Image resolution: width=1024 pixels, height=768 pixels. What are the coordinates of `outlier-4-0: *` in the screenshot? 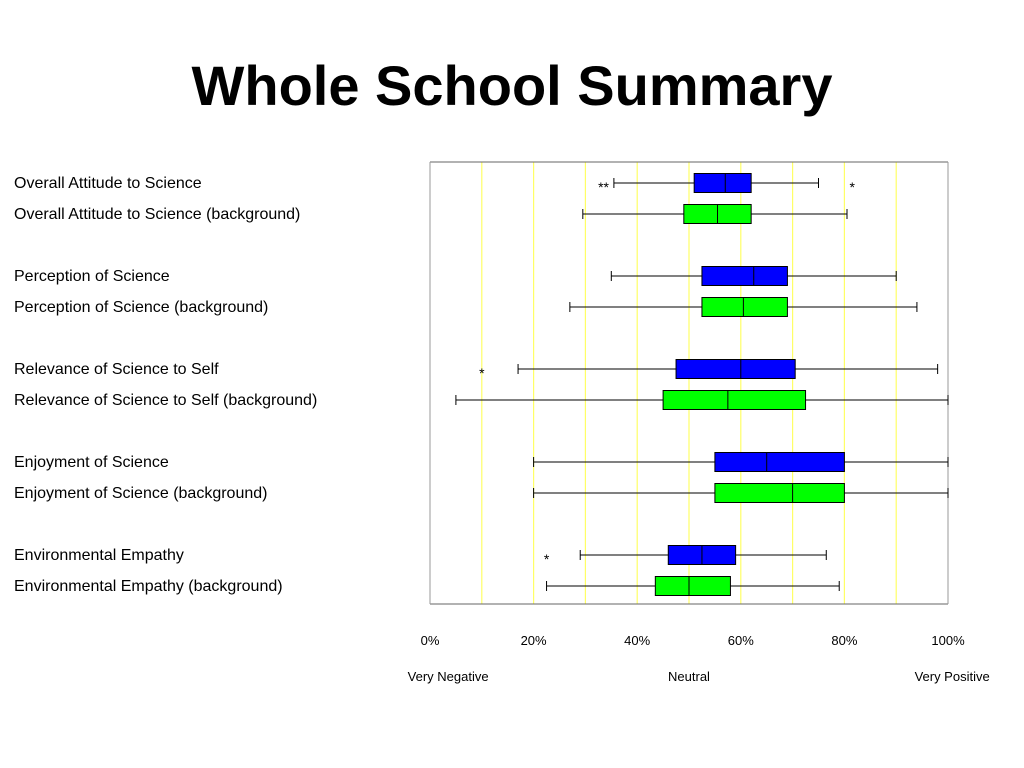 It's located at (482, 373).